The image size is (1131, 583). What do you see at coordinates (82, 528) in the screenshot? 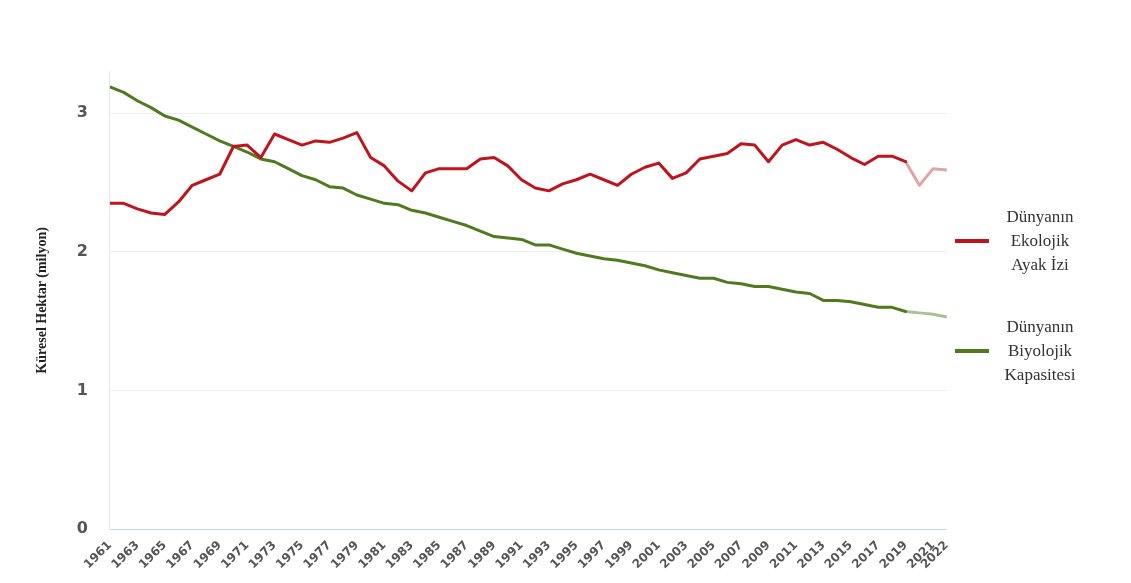
I see `y-tick-label: 0` at bounding box center [82, 528].